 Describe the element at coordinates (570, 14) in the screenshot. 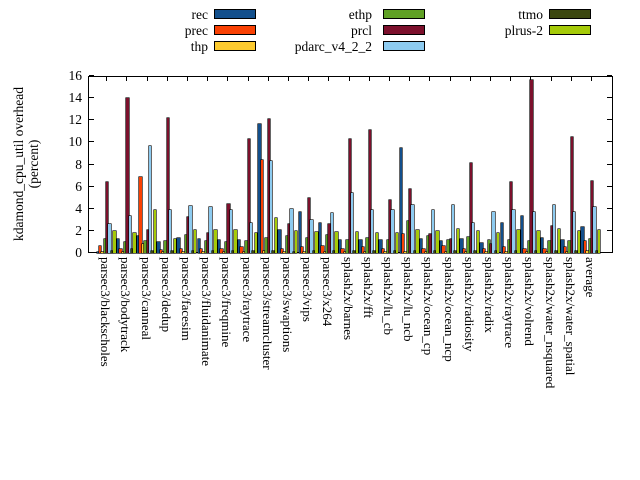

I see `legend-swatch-ttmo` at that location.